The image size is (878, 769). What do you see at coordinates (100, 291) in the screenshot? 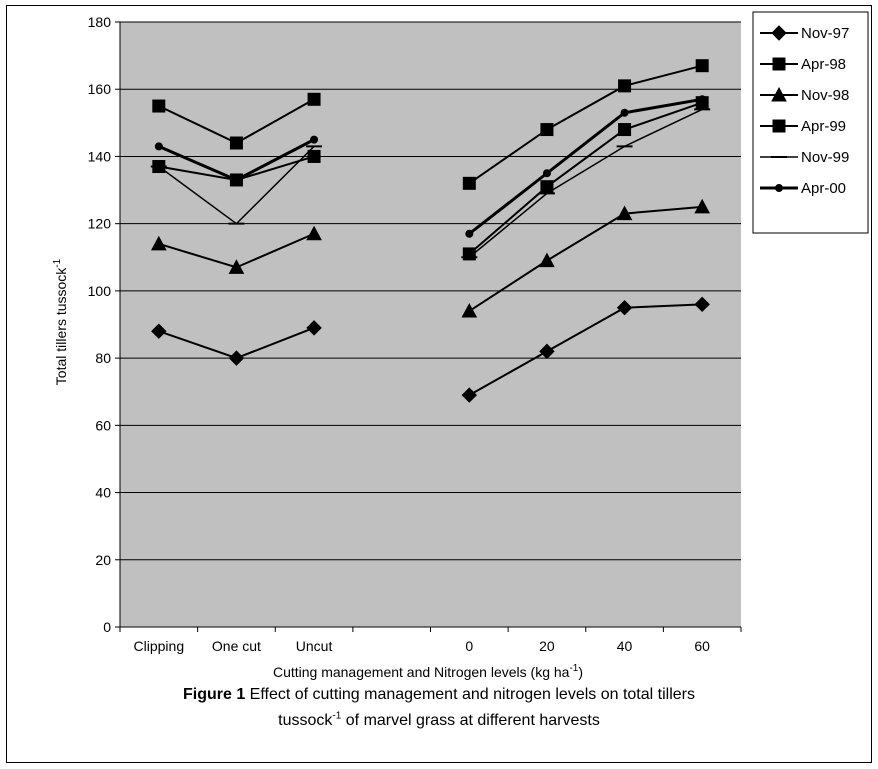
I see `y-tick-label: 100` at bounding box center [100, 291].